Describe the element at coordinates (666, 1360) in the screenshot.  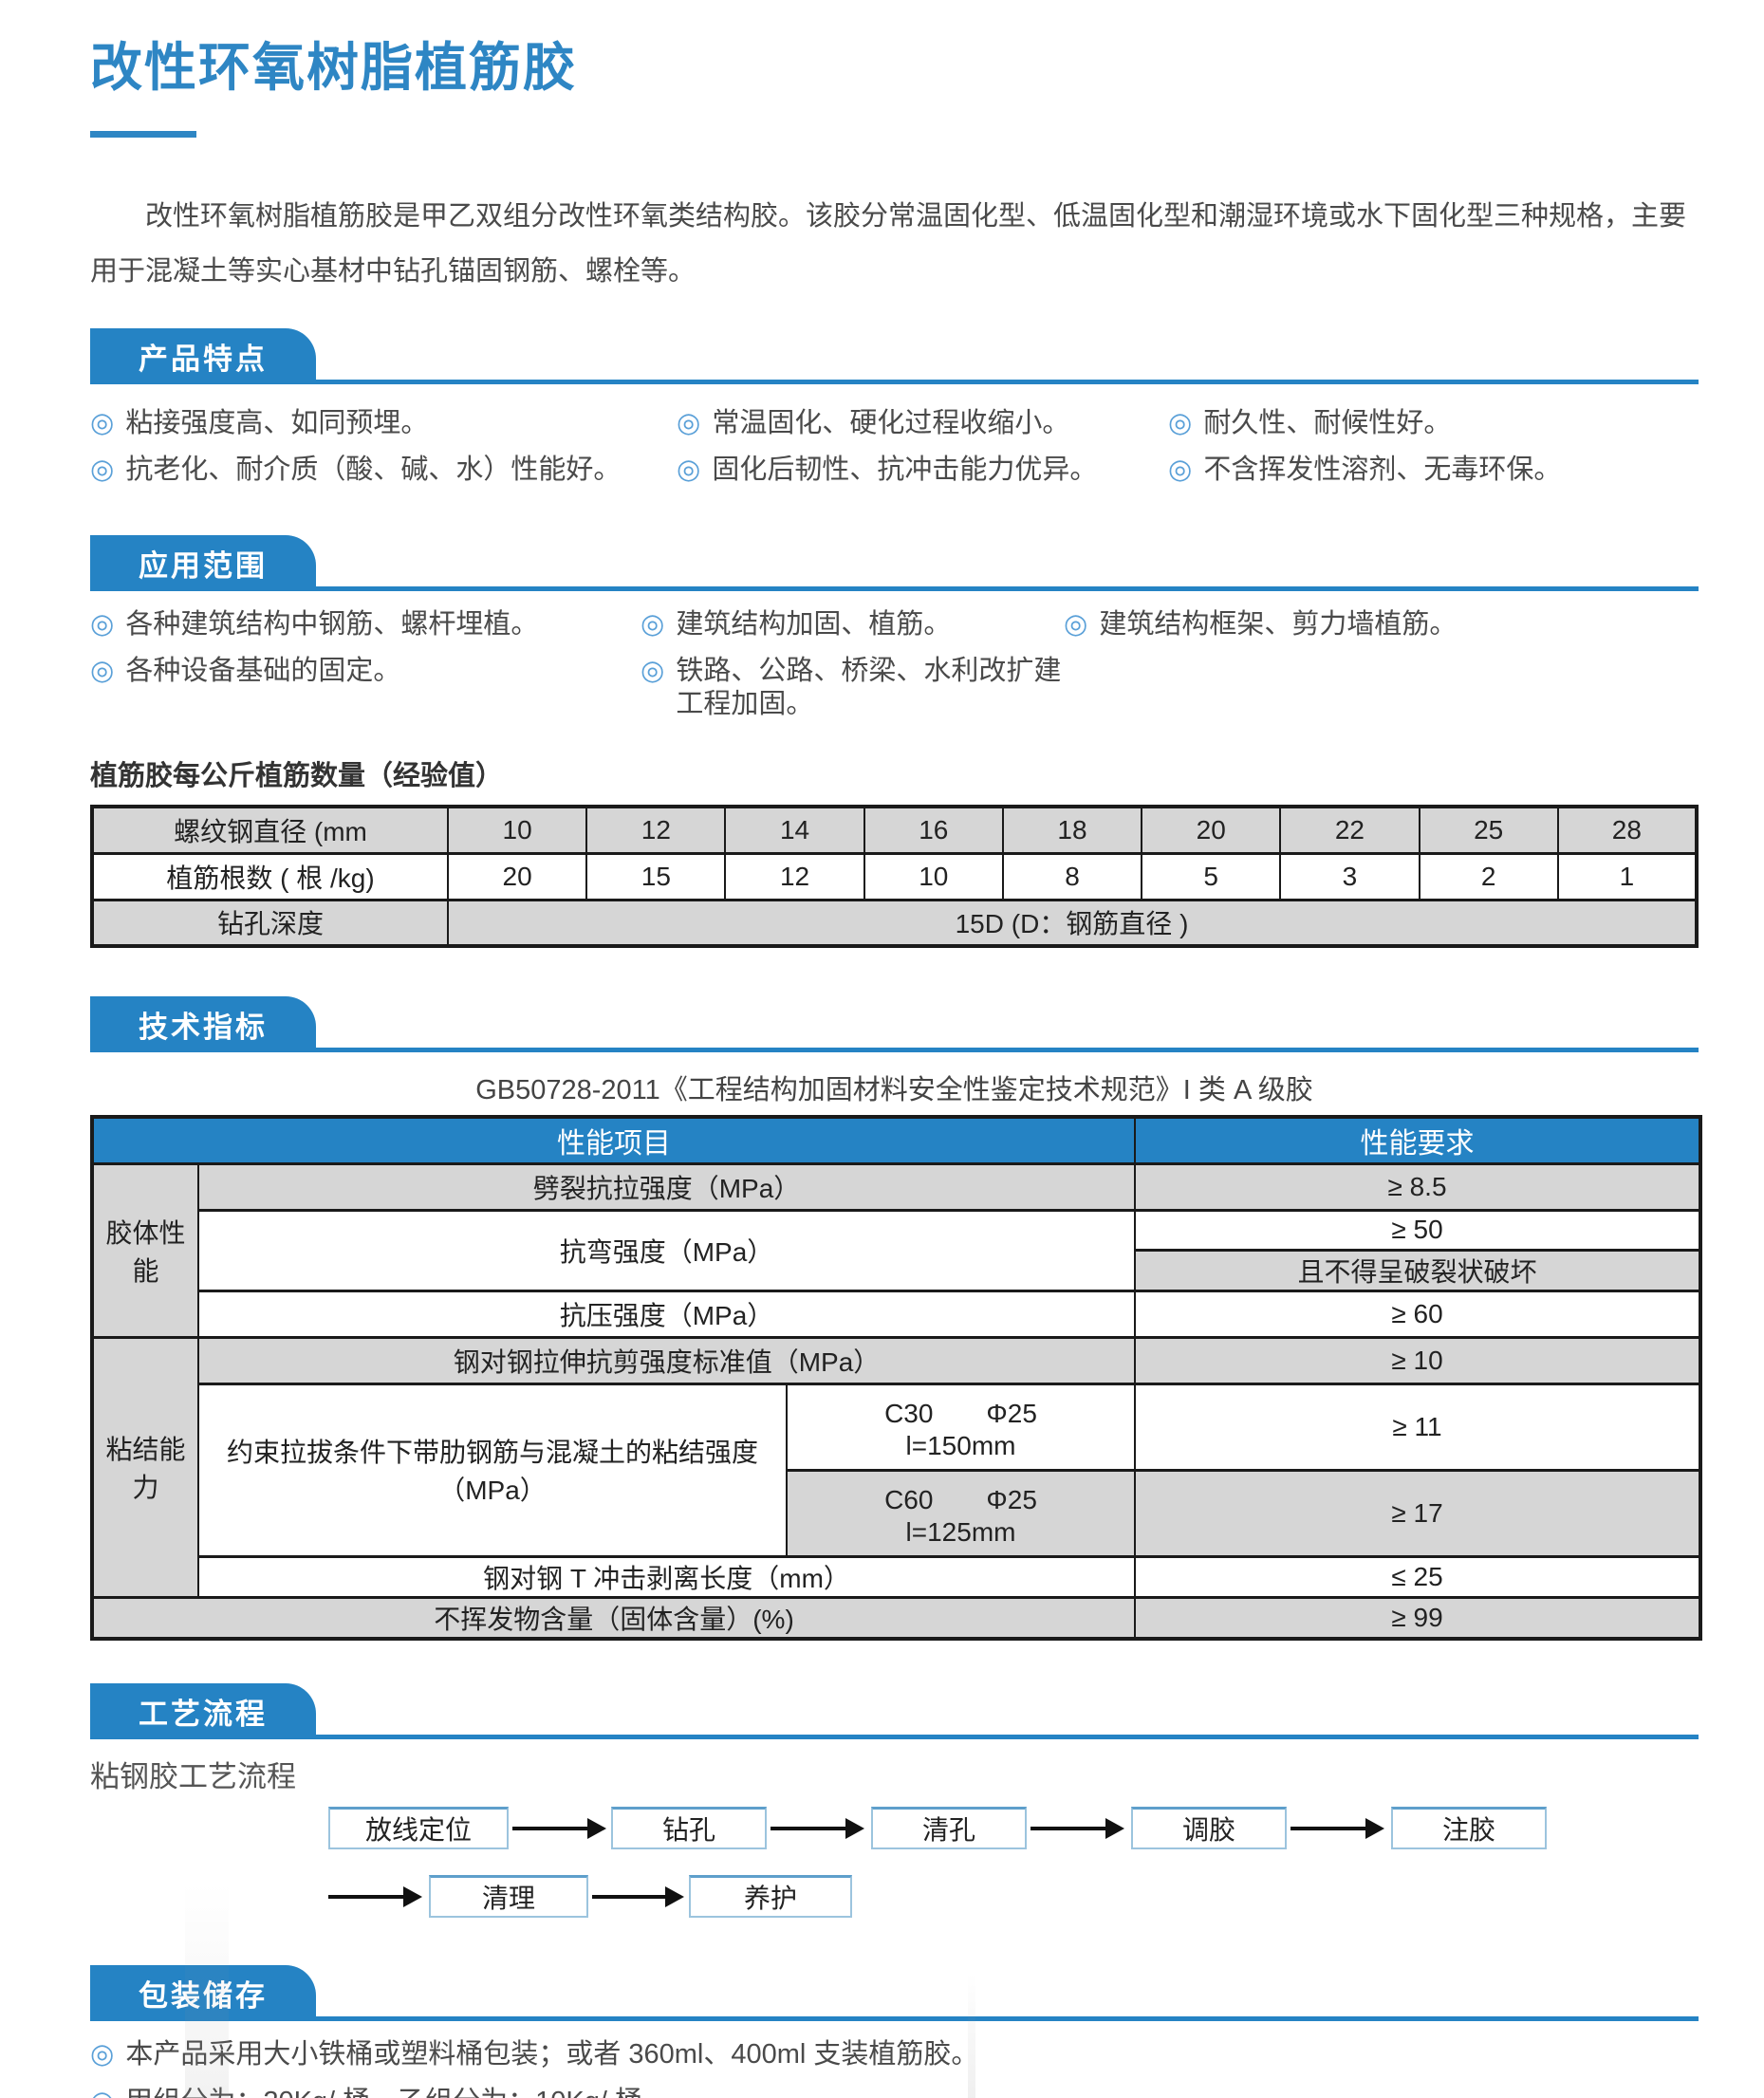
I see `property-name: 钢对钢拉伸抗剪强度标准值（MPa）` at that location.